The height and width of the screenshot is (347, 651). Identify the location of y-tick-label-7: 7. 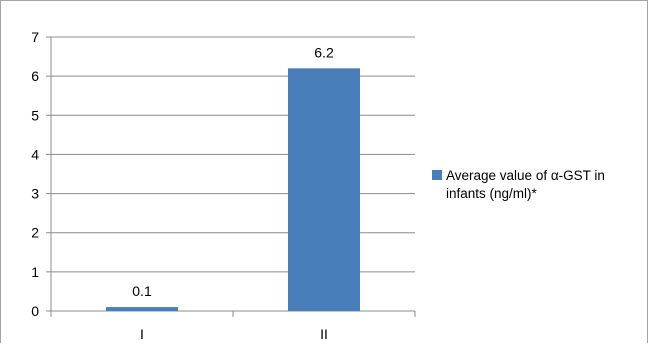
(35, 37).